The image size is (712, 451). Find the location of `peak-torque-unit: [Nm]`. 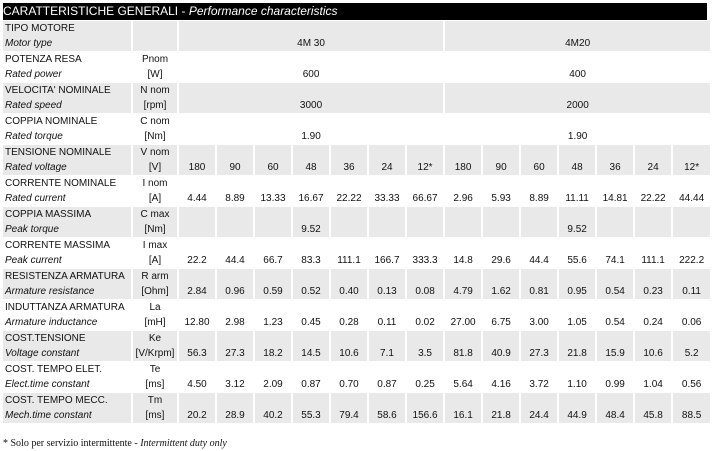

peak-torque-unit: [Nm] is located at coordinates (155, 230).